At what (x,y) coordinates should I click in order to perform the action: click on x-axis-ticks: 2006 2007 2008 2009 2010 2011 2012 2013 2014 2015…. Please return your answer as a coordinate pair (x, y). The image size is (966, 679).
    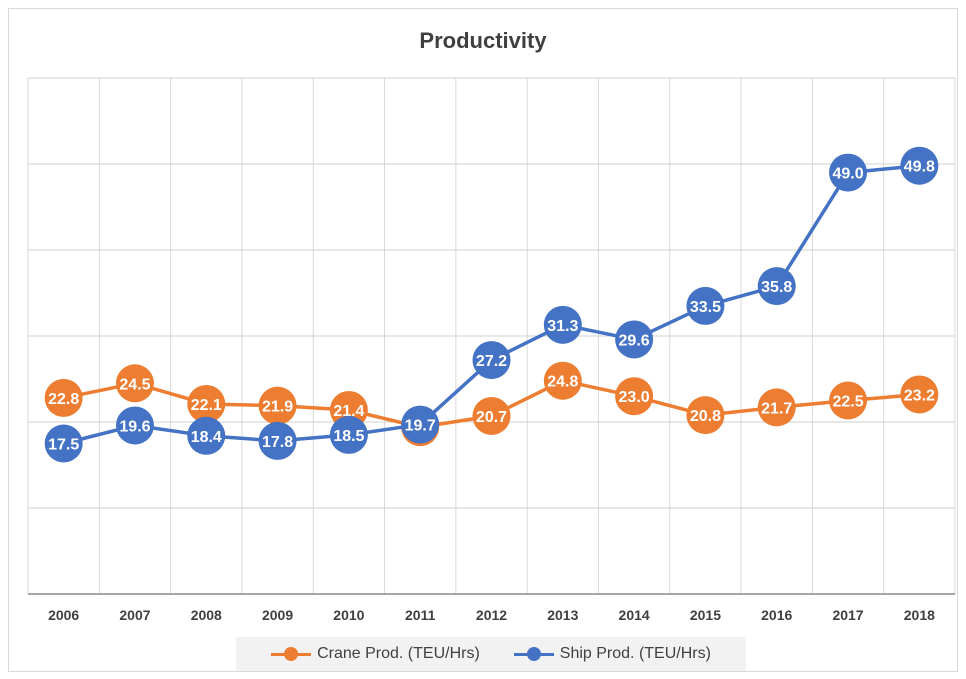
    Looking at the image, I should click on (491, 615).